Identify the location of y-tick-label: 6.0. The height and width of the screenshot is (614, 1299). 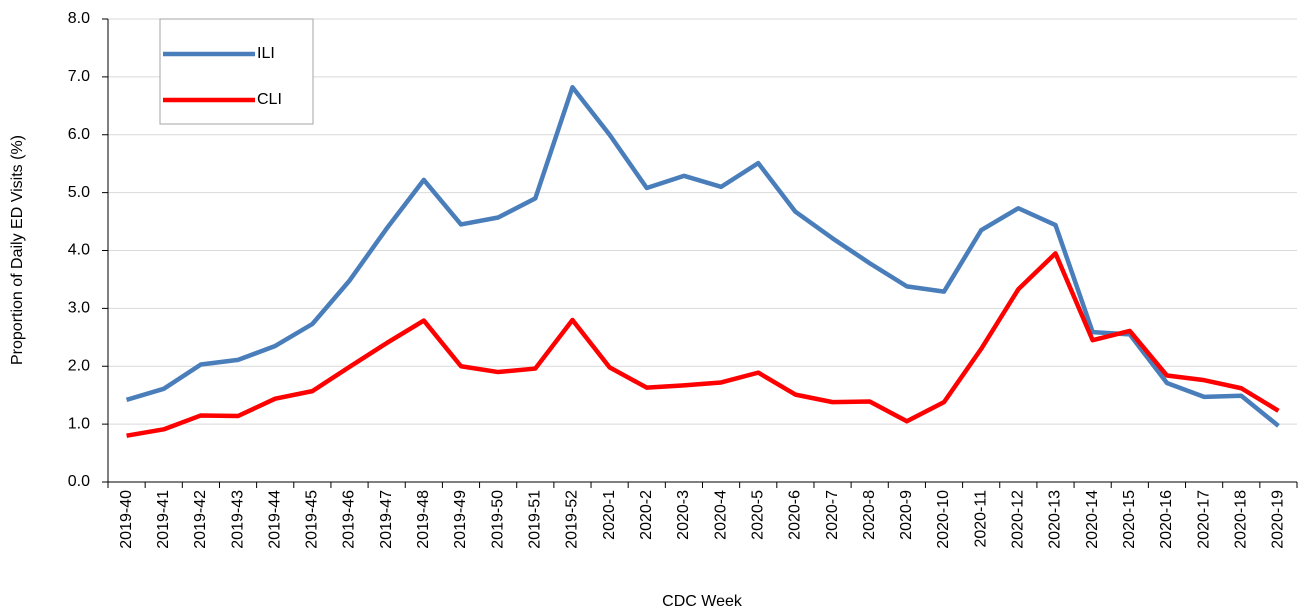
(79, 134).